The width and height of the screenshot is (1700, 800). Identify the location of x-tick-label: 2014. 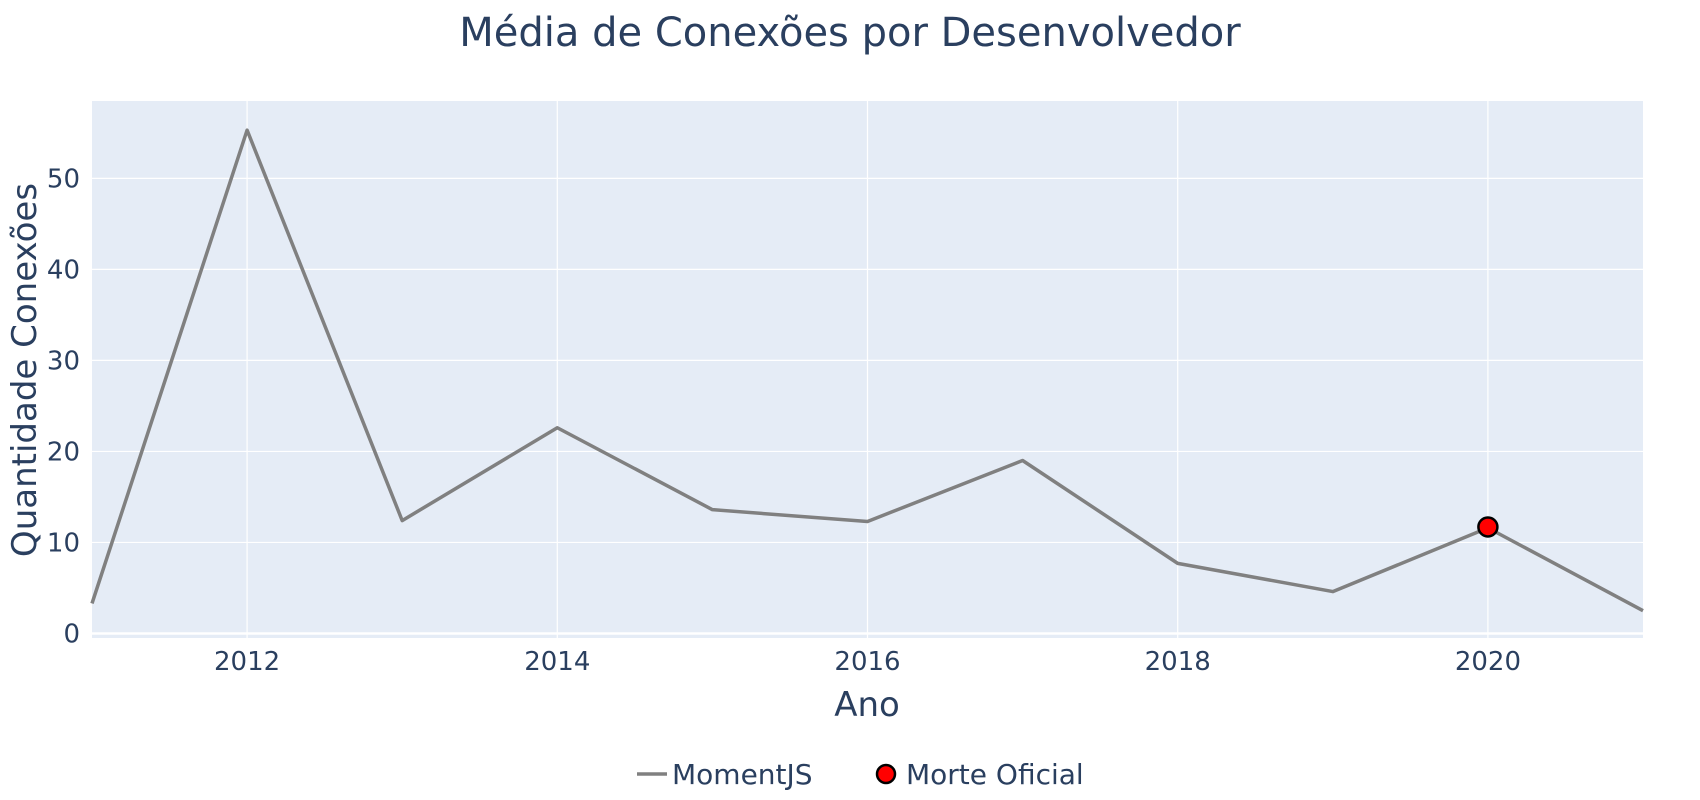
(557, 662).